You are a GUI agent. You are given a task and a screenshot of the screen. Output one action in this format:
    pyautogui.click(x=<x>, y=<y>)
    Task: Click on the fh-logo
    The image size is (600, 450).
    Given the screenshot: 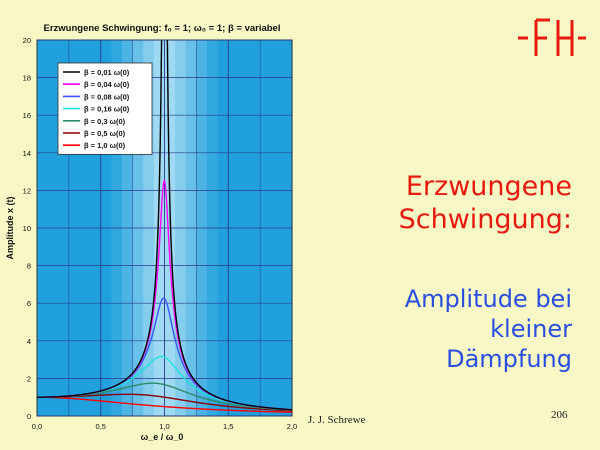 What is the action you would take?
    pyautogui.click(x=552, y=37)
    